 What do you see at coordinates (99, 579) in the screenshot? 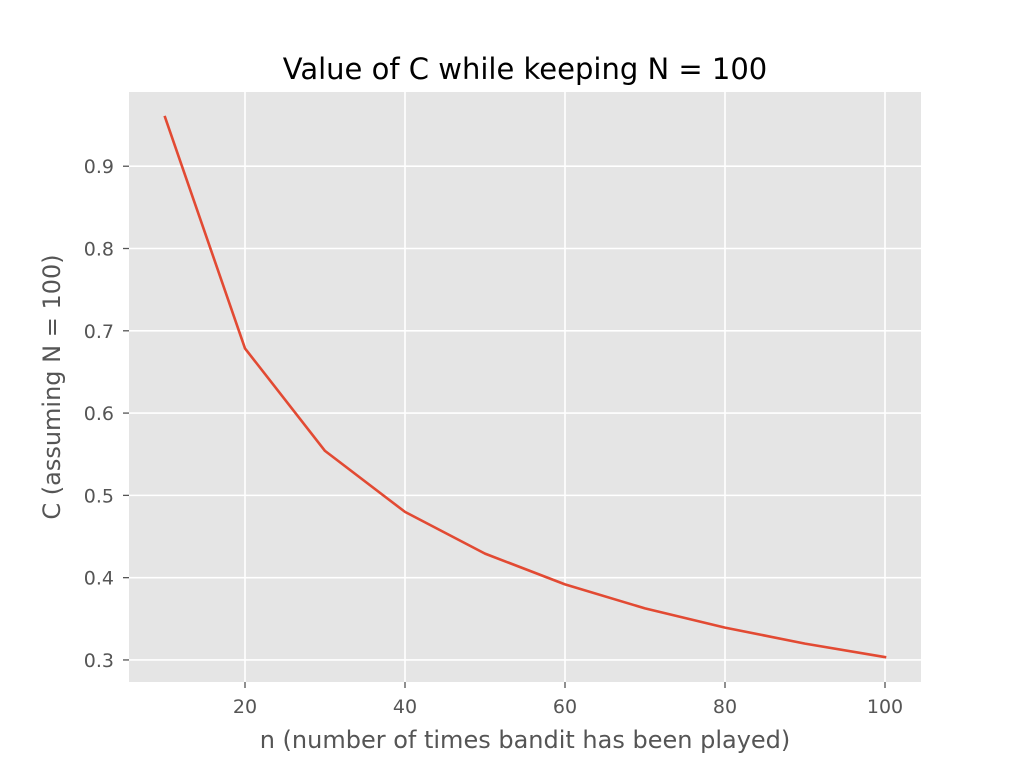
I see `y-tick-label: 0.4` at bounding box center [99, 579].